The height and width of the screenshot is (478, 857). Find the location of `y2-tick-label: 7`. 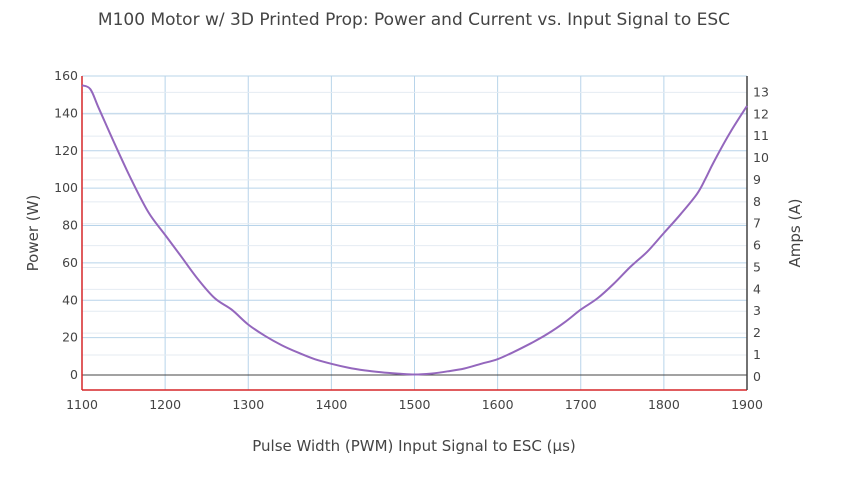

y2-tick-label: 7 is located at coordinates (757, 223).